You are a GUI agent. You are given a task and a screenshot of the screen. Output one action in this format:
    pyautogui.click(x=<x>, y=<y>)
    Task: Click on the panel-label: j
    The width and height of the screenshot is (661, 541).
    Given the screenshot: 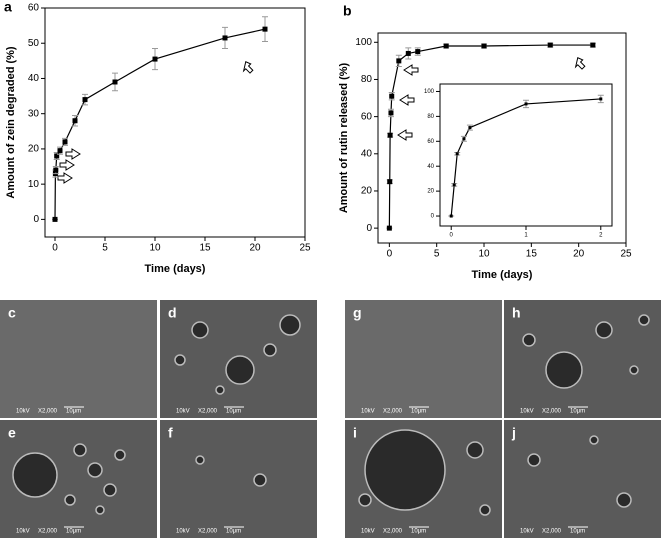 What is the action you would take?
    pyautogui.click(x=513, y=433)
    